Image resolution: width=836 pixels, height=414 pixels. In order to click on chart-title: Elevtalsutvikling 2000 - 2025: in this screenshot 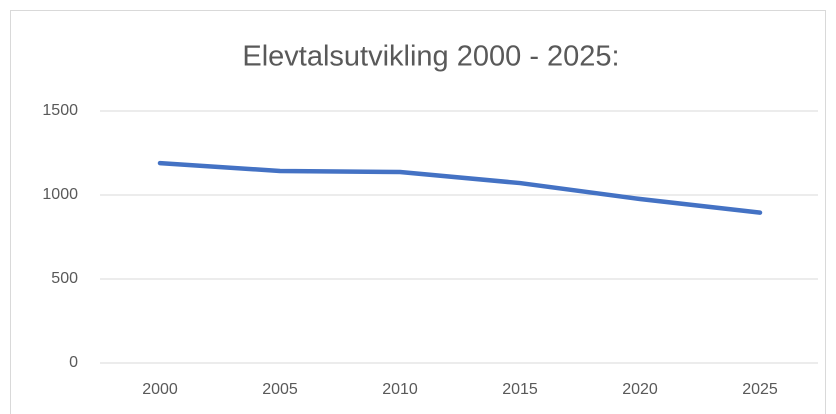, I will do `click(430, 57)`.